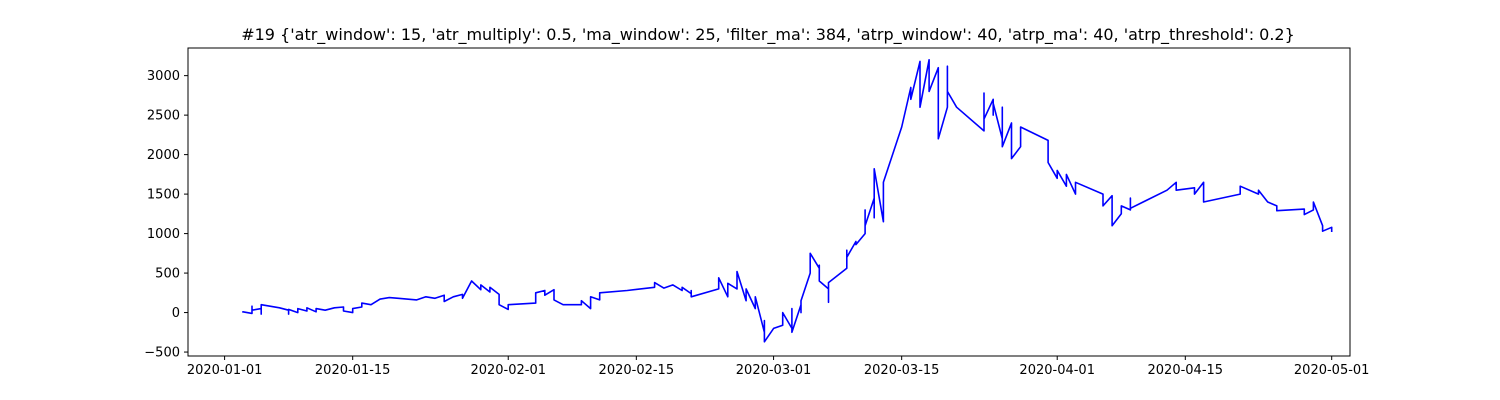 The width and height of the screenshot is (1500, 400). I want to click on x-tick-label: 2020-01-01, so click(225, 370).